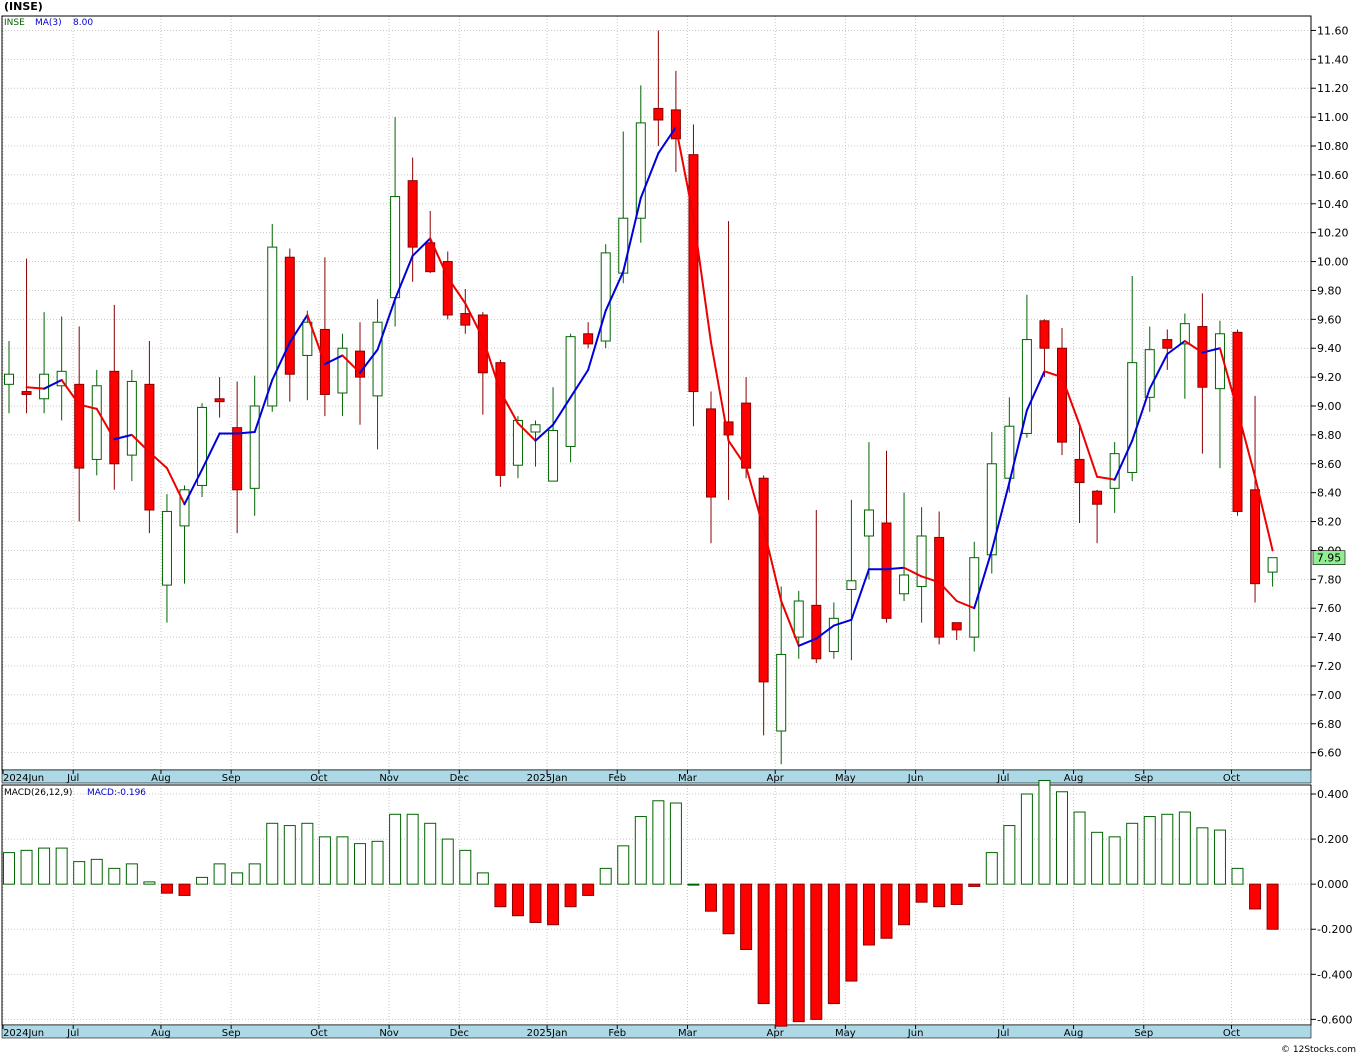 The height and width of the screenshot is (1060, 1360). What do you see at coordinates (1329, 579) in the screenshot?
I see `price-tick-label: 7.80` at bounding box center [1329, 579].